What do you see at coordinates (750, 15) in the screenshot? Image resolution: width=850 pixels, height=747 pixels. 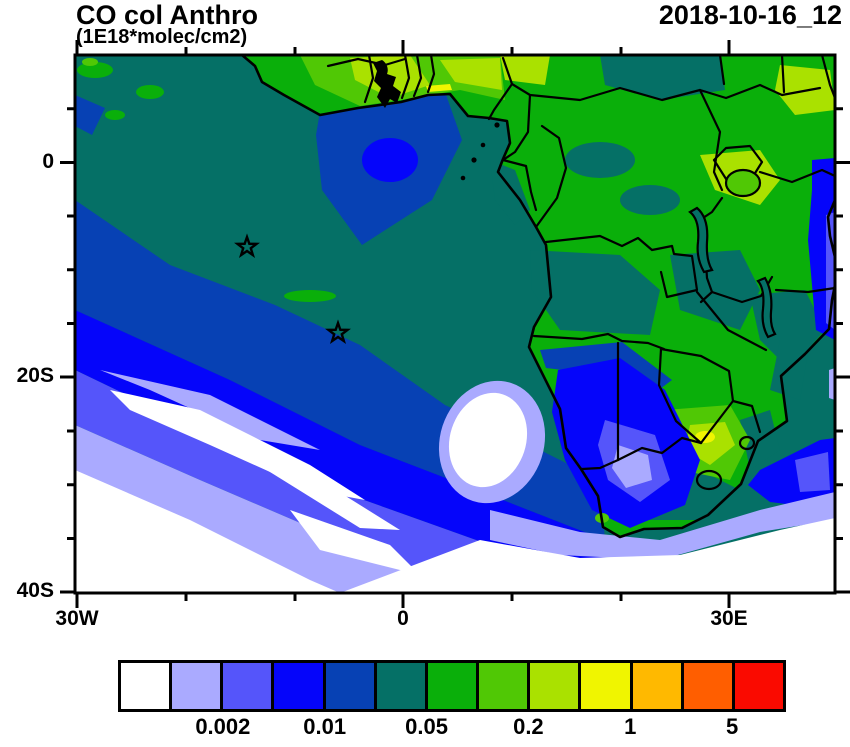 I see `date-label: 2018-10-16_12` at bounding box center [750, 15].